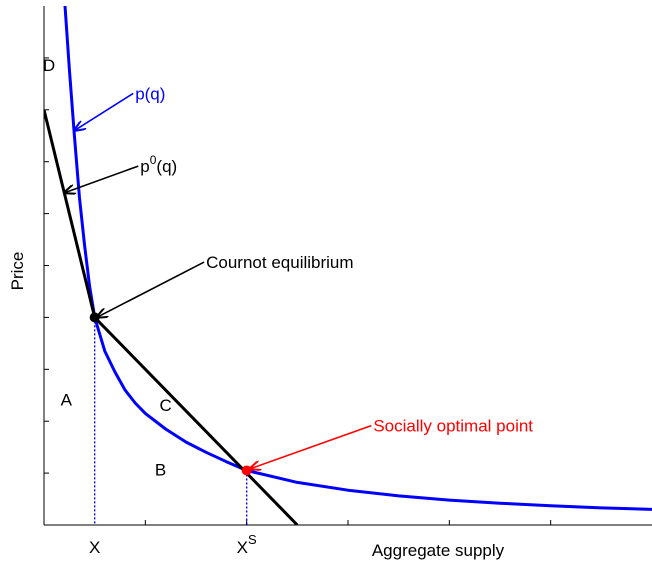 This screenshot has width=652, height=563. I want to click on social-optimum-marker, so click(246, 470).